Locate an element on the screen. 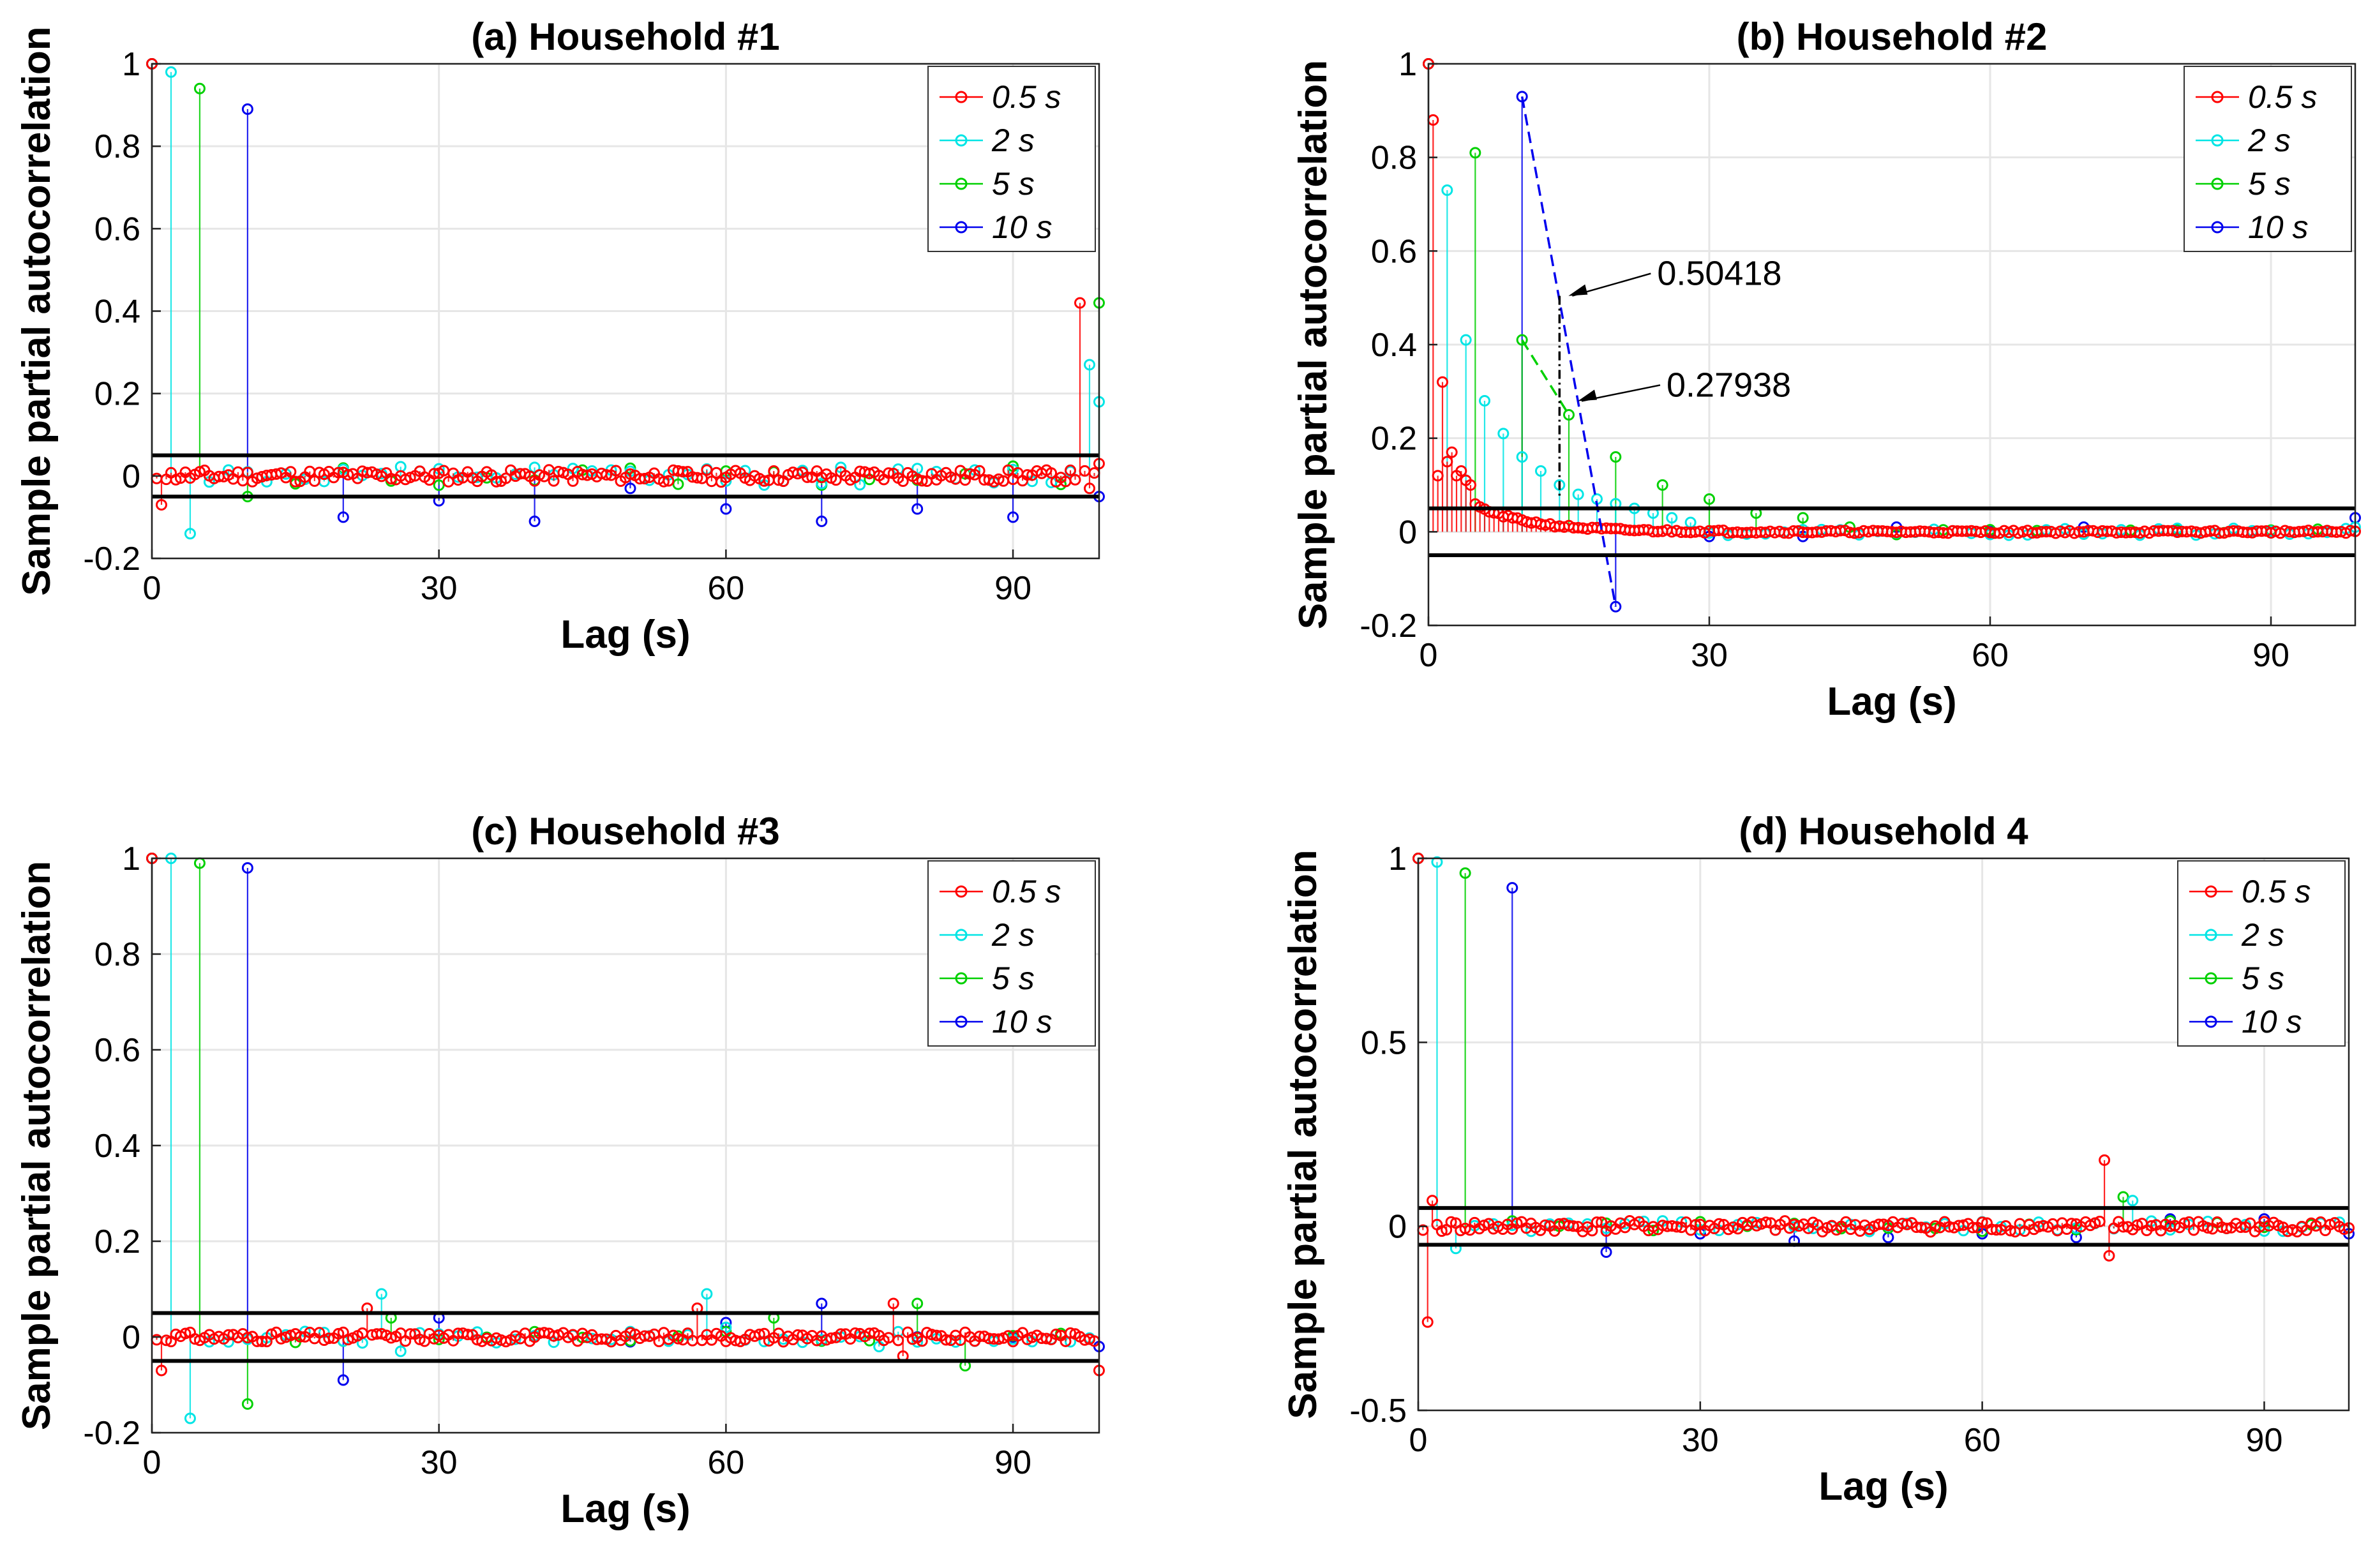  chart-title: (d) Household 4 is located at coordinates (1884, 831).